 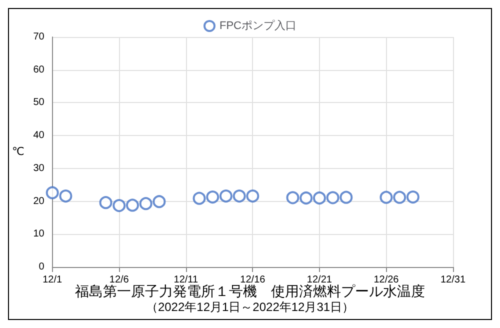 I want to click on y-tick-label: 30, so click(x=39, y=168).